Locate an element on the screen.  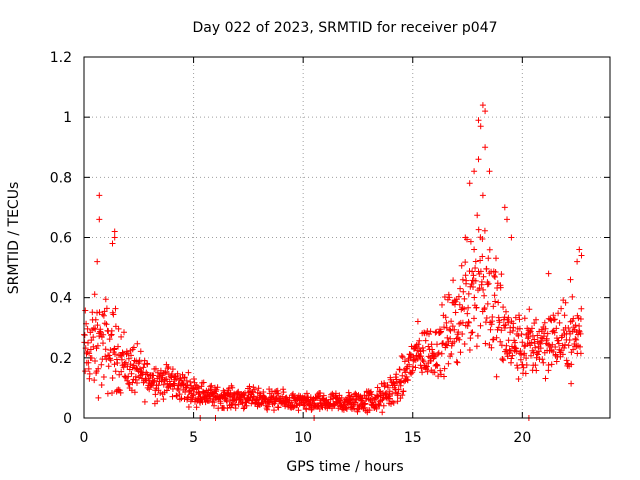
y-tick-label: 0.8 is located at coordinates (61, 178).